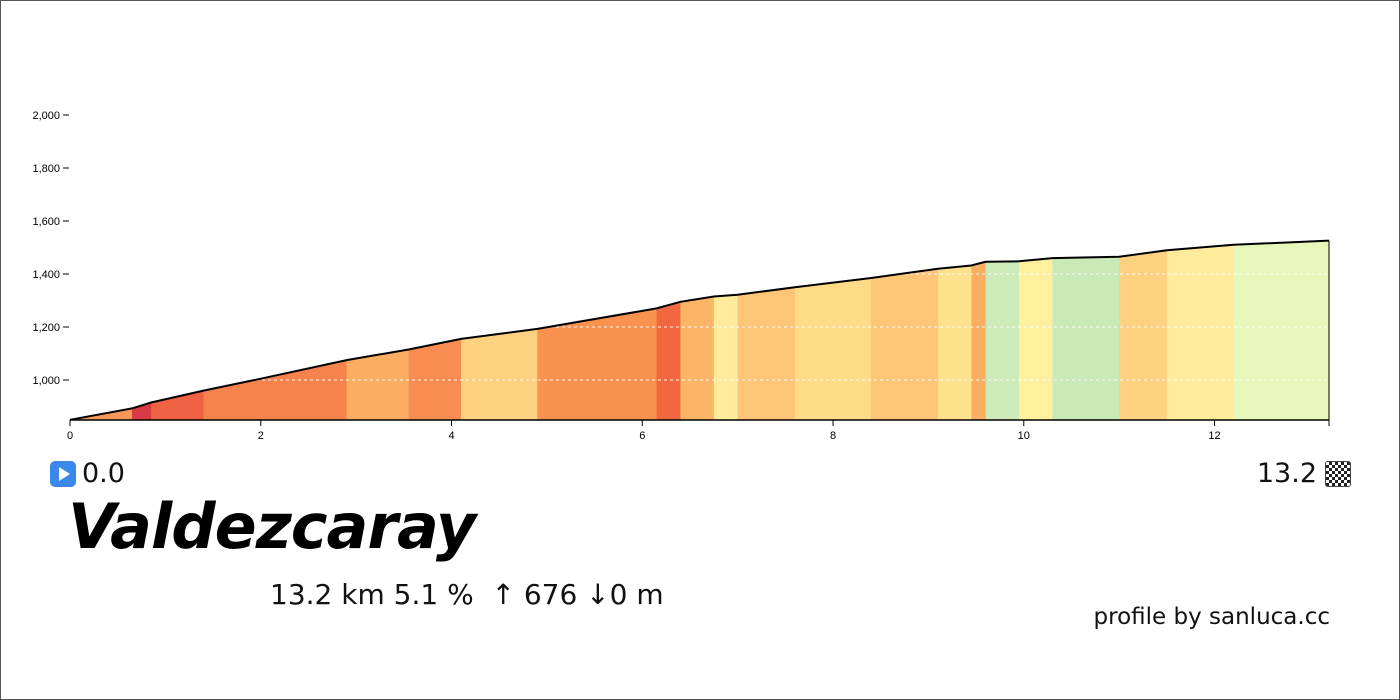  What do you see at coordinates (46, 116) in the screenshot?
I see `y-tick-label: 2,000` at bounding box center [46, 116].